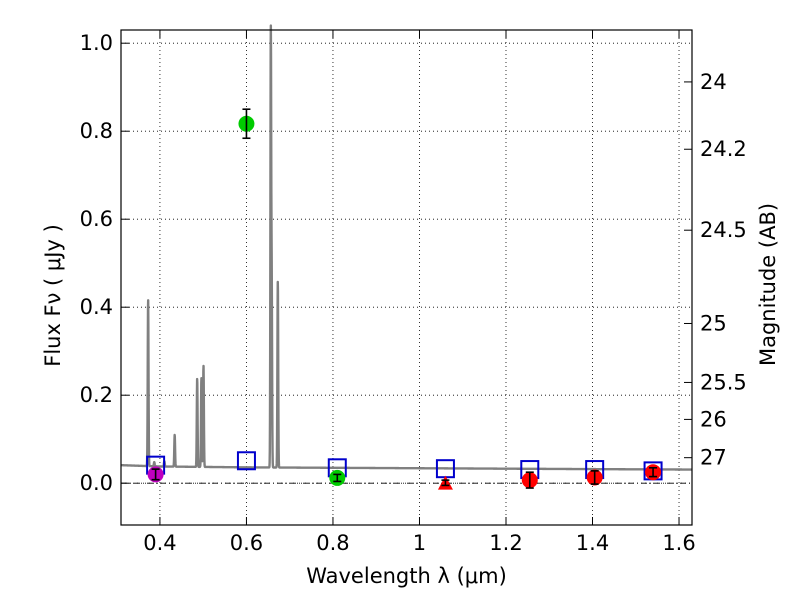 The image size is (800, 600). What do you see at coordinates (96, 43) in the screenshot?
I see `y-tick-label: 1.0` at bounding box center [96, 43].